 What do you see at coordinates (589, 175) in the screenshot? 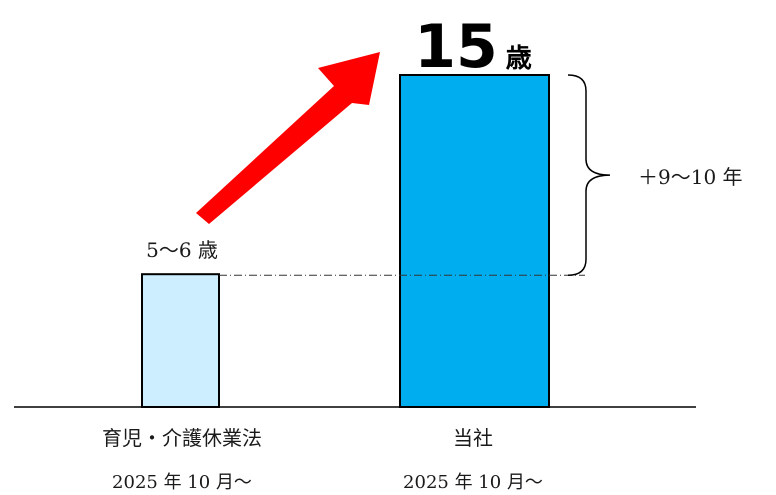
I see `difference-brace` at bounding box center [589, 175].